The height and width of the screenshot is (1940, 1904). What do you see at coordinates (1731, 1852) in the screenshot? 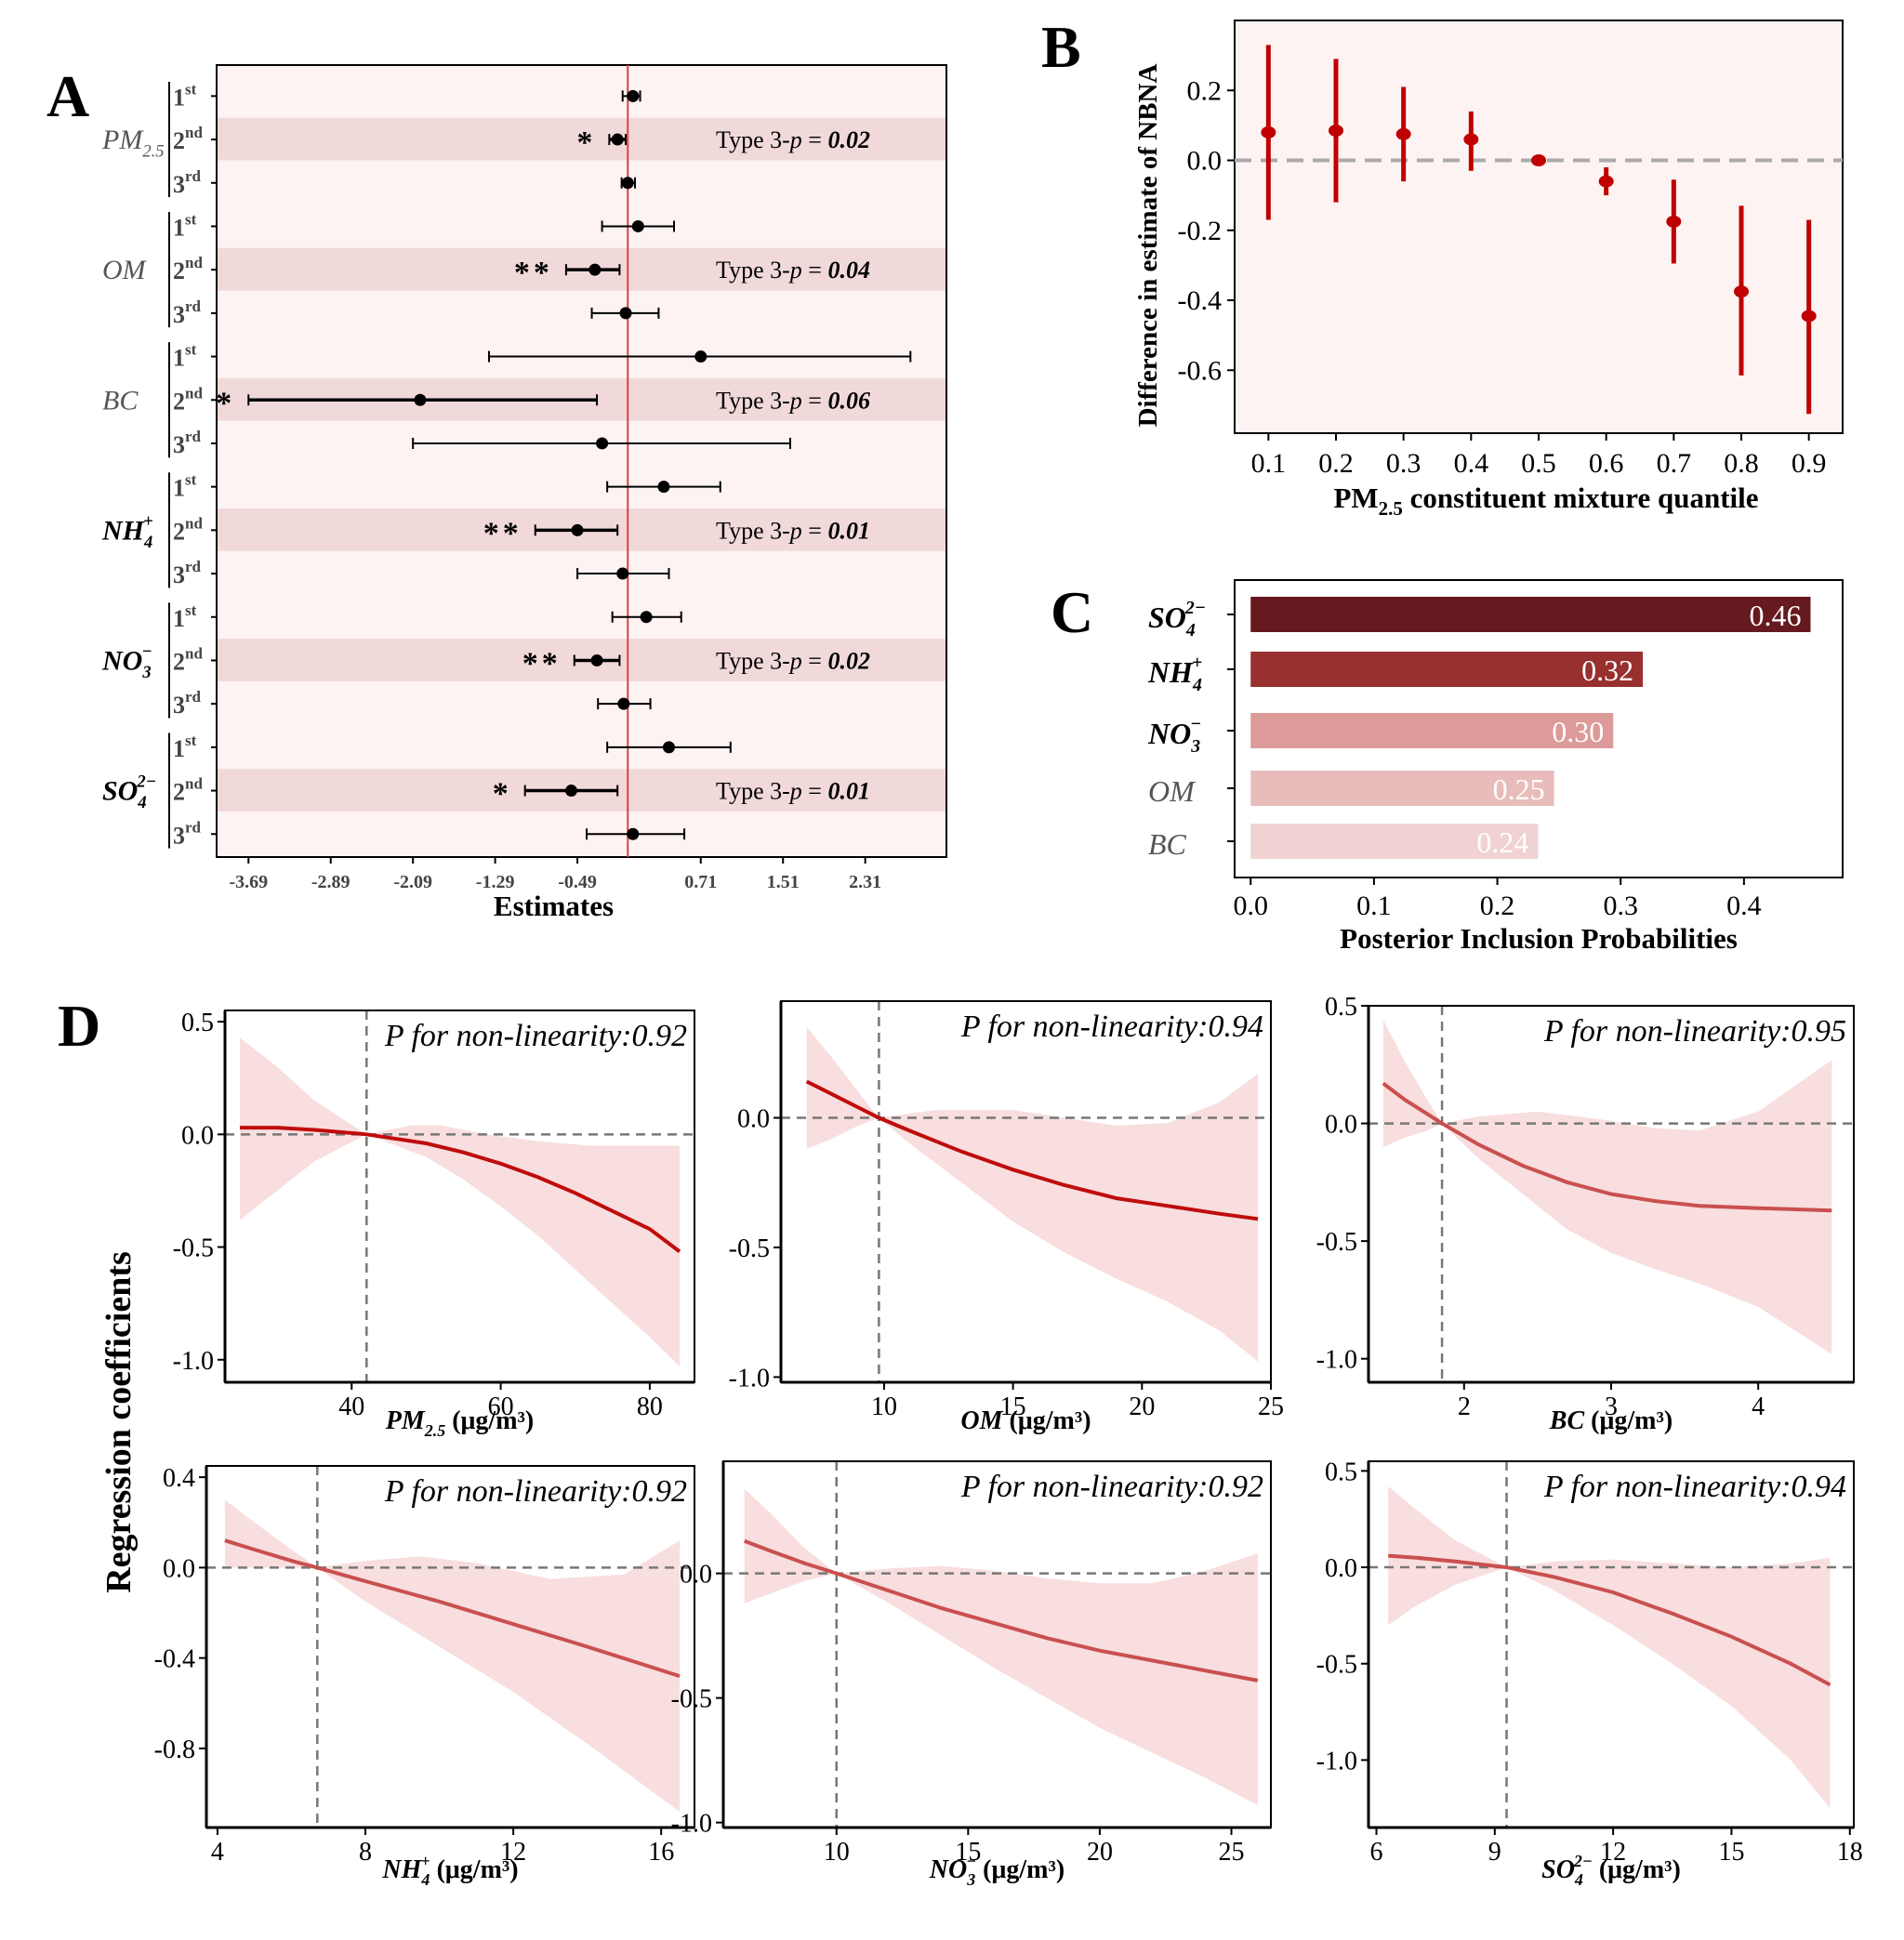
I see `panel-d-x-tick-label: 15` at bounding box center [1731, 1852].